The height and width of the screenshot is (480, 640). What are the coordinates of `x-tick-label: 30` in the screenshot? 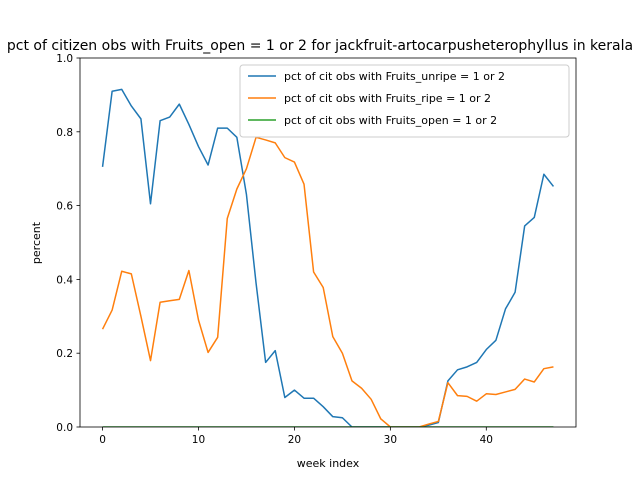 It's located at (390, 440).